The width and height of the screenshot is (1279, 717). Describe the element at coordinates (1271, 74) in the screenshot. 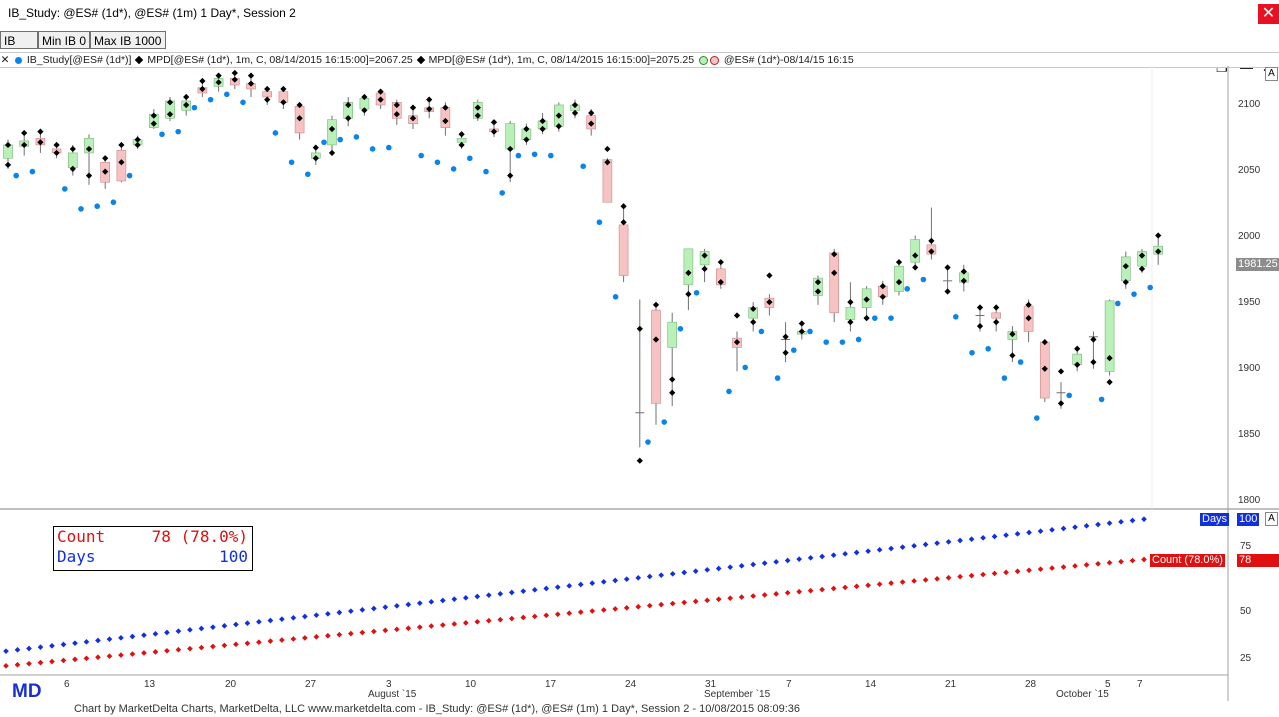

I see `autoscale-button: A` at that location.